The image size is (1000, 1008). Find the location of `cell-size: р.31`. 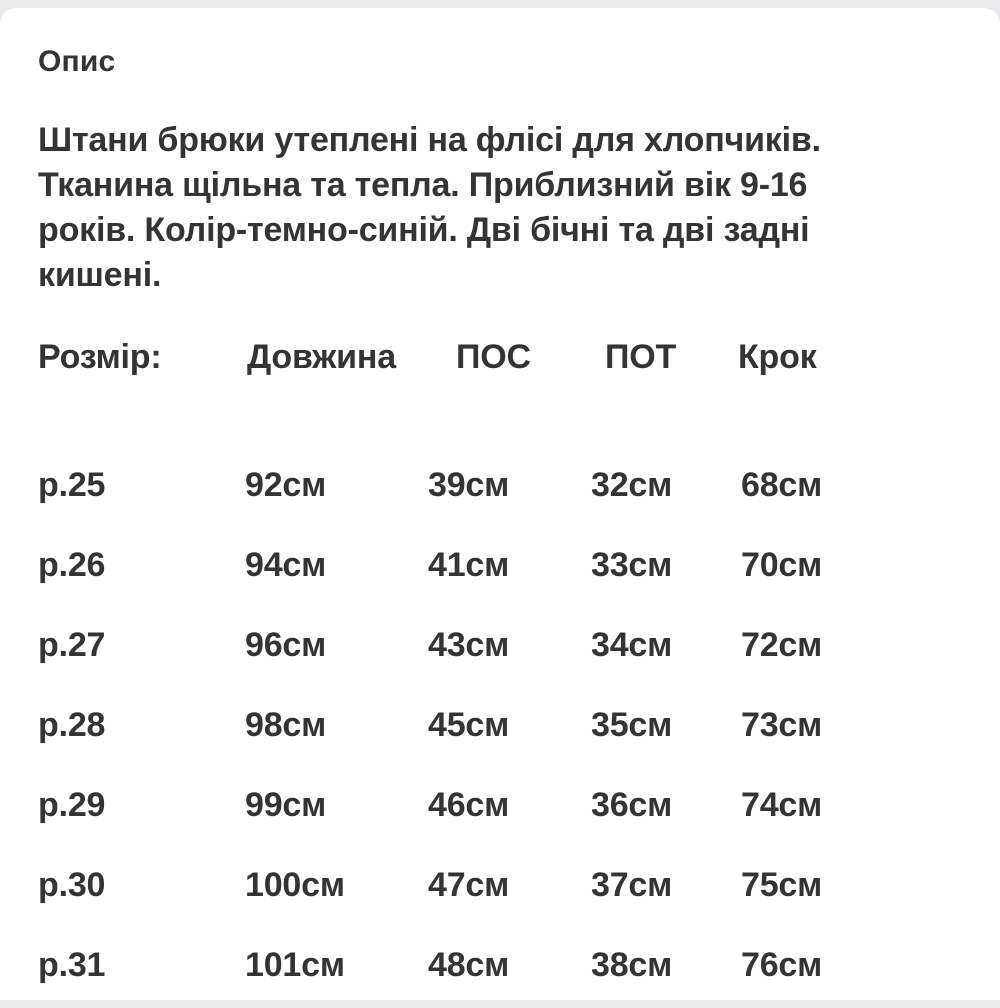

cell-size: р.31 is located at coordinates (72, 965).